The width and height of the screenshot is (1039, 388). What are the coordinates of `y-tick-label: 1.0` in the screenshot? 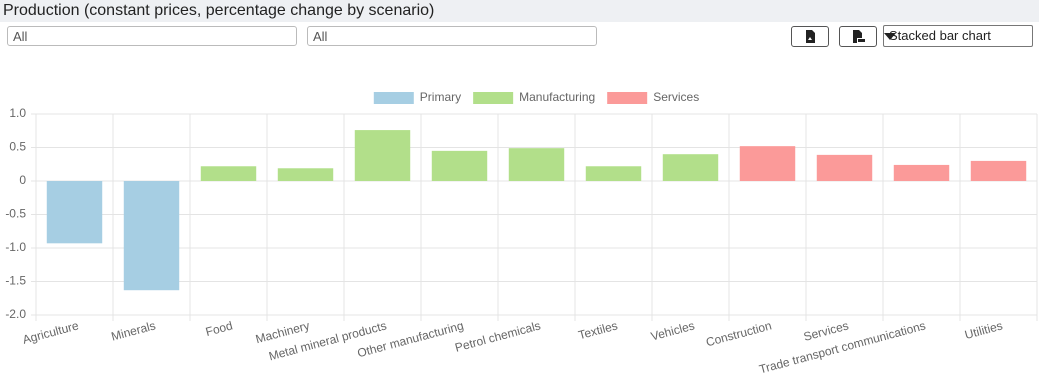 It's located at (17, 113).